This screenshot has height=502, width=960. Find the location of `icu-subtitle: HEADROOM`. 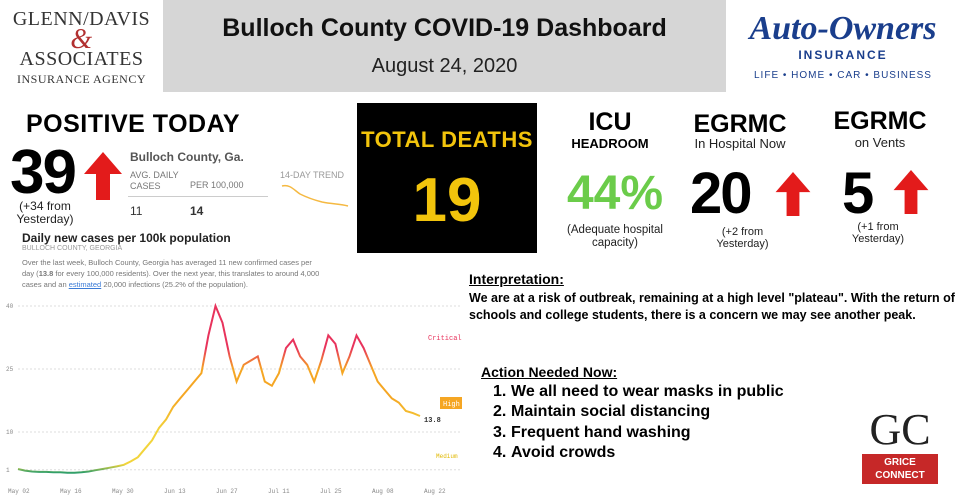

icu-subtitle: HEADROOM is located at coordinates (610, 143).